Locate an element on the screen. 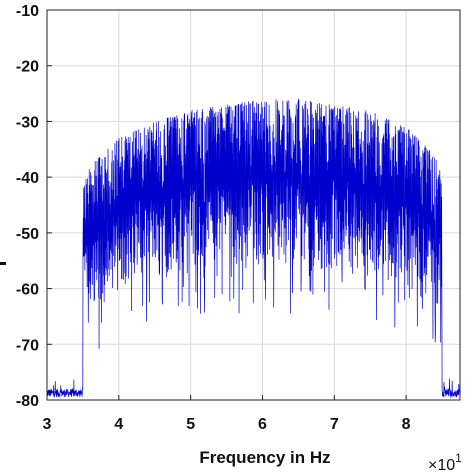 This screenshot has width=474, height=474. y-tick-label: -20 is located at coordinates (27, 67).